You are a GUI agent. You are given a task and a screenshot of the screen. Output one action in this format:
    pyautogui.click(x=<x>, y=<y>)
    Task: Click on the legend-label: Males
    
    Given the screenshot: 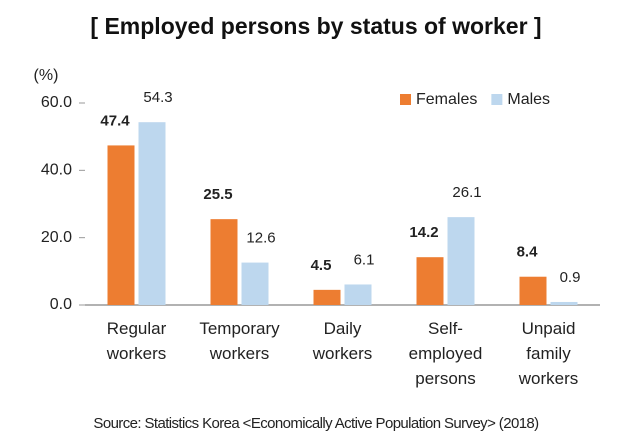 What is the action you would take?
    pyautogui.click(x=528, y=99)
    